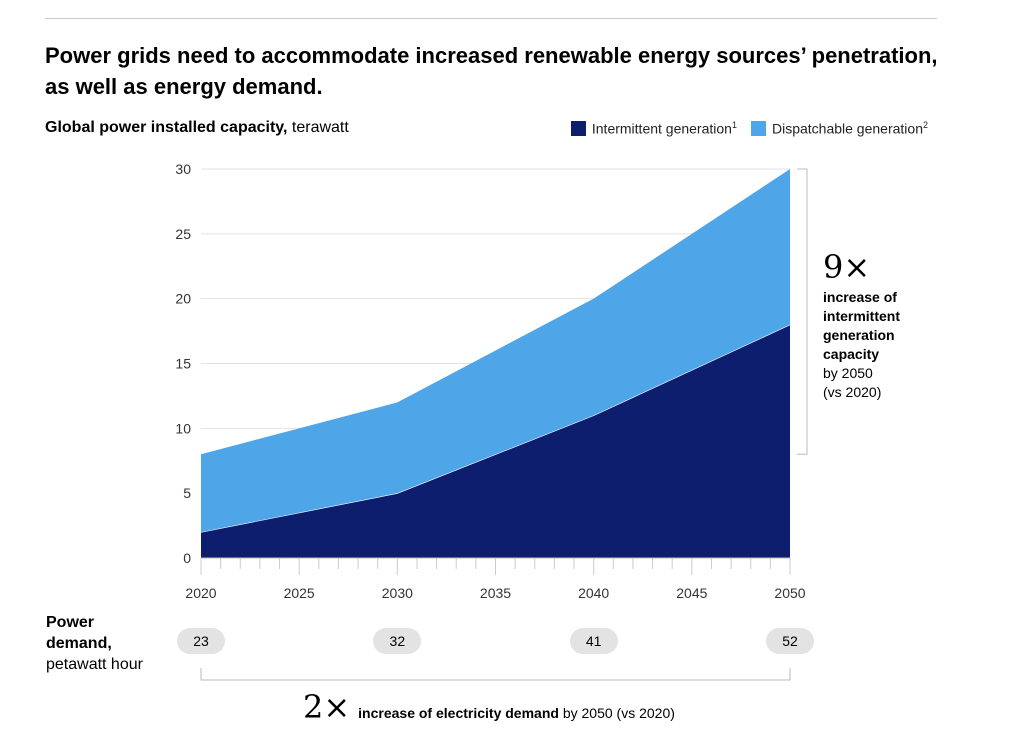 This screenshot has width=1024, height=740. What do you see at coordinates (70, 622) in the screenshot?
I see `demand-label-line: Power` at bounding box center [70, 622].